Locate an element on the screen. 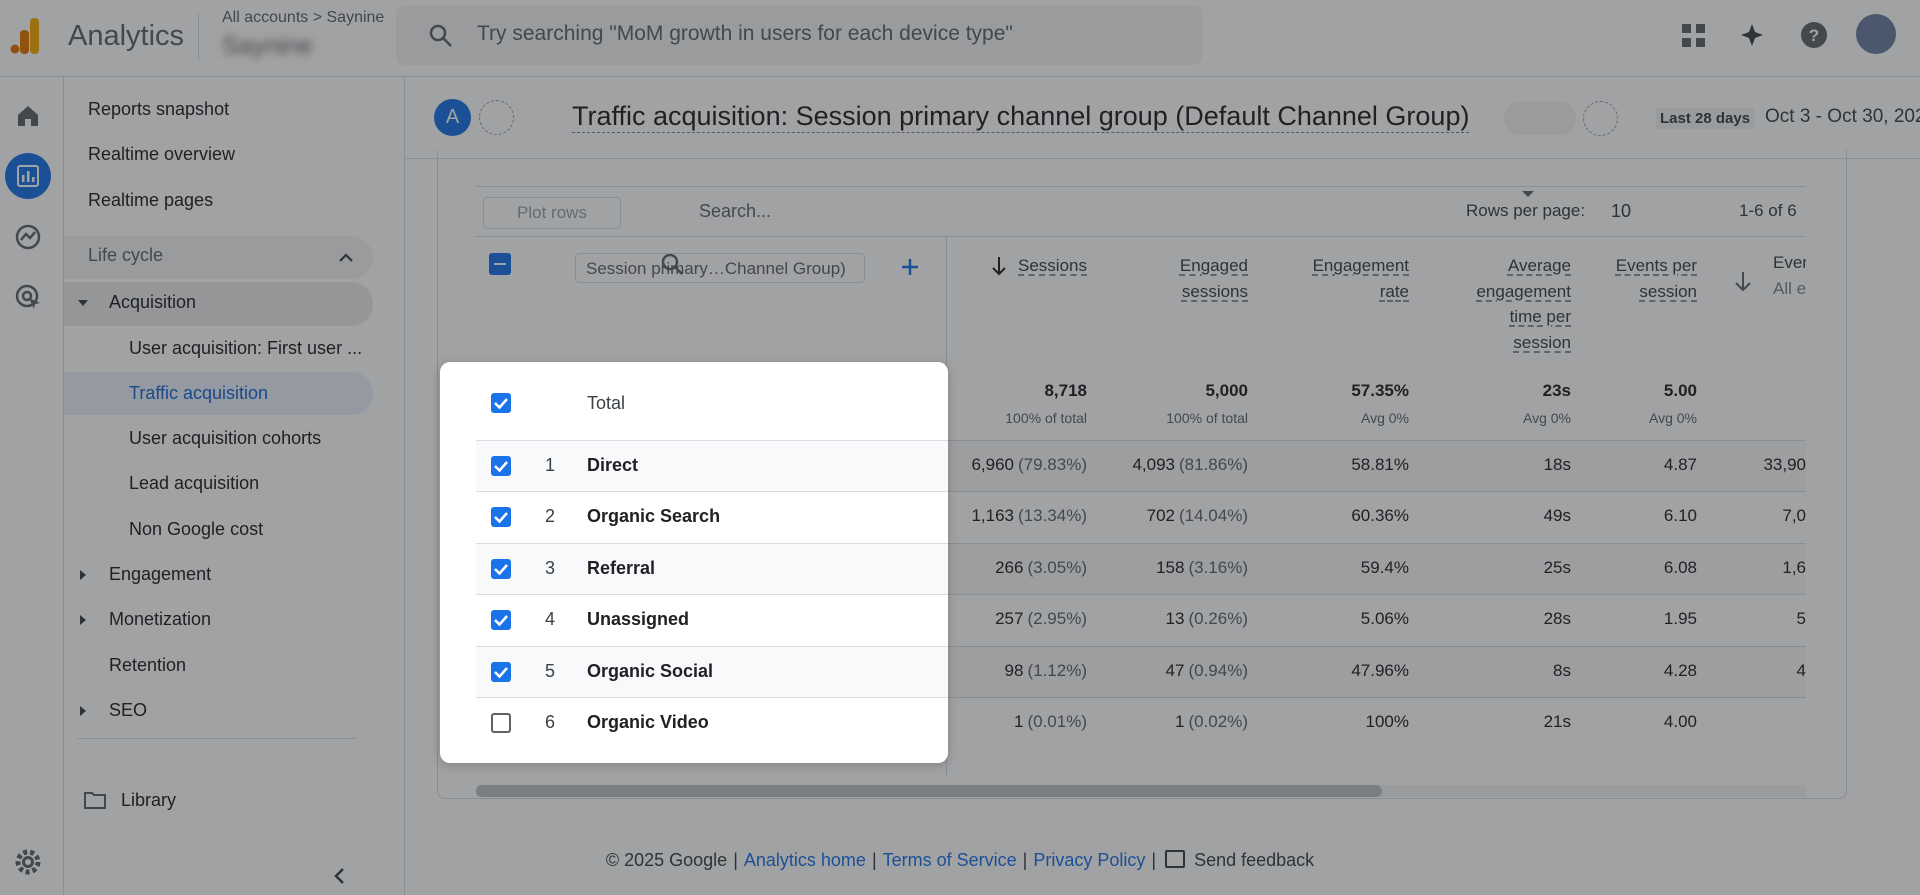  insights-icon is located at coordinates (1753, 35).